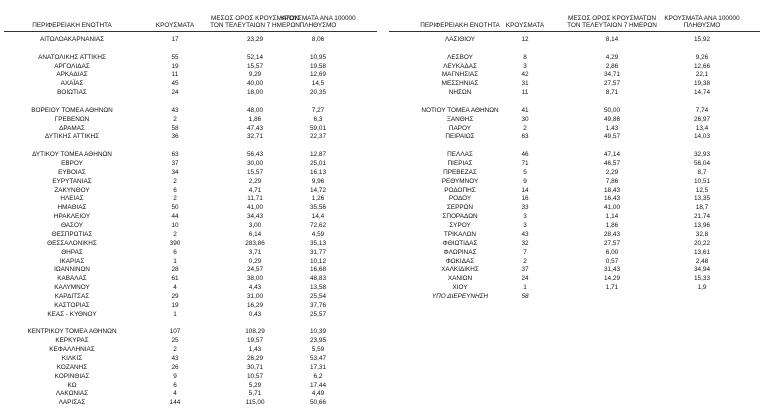 This screenshot has height=412, width=768. I want to click on region-name: ΘΗΡΑΣ, so click(72, 252).